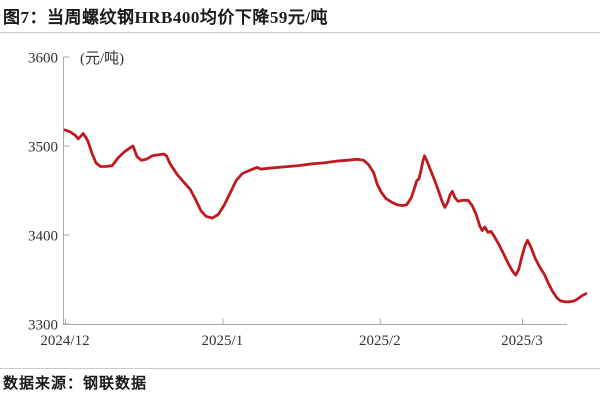  Describe the element at coordinates (380, 341) in the screenshot. I see `x-tick-label: 2025/2` at that location.